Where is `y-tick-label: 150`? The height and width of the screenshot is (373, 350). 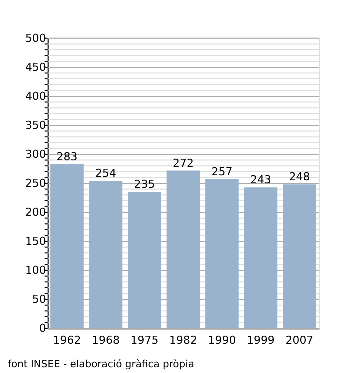 y-tick-label: 150 is located at coordinates (35, 241).